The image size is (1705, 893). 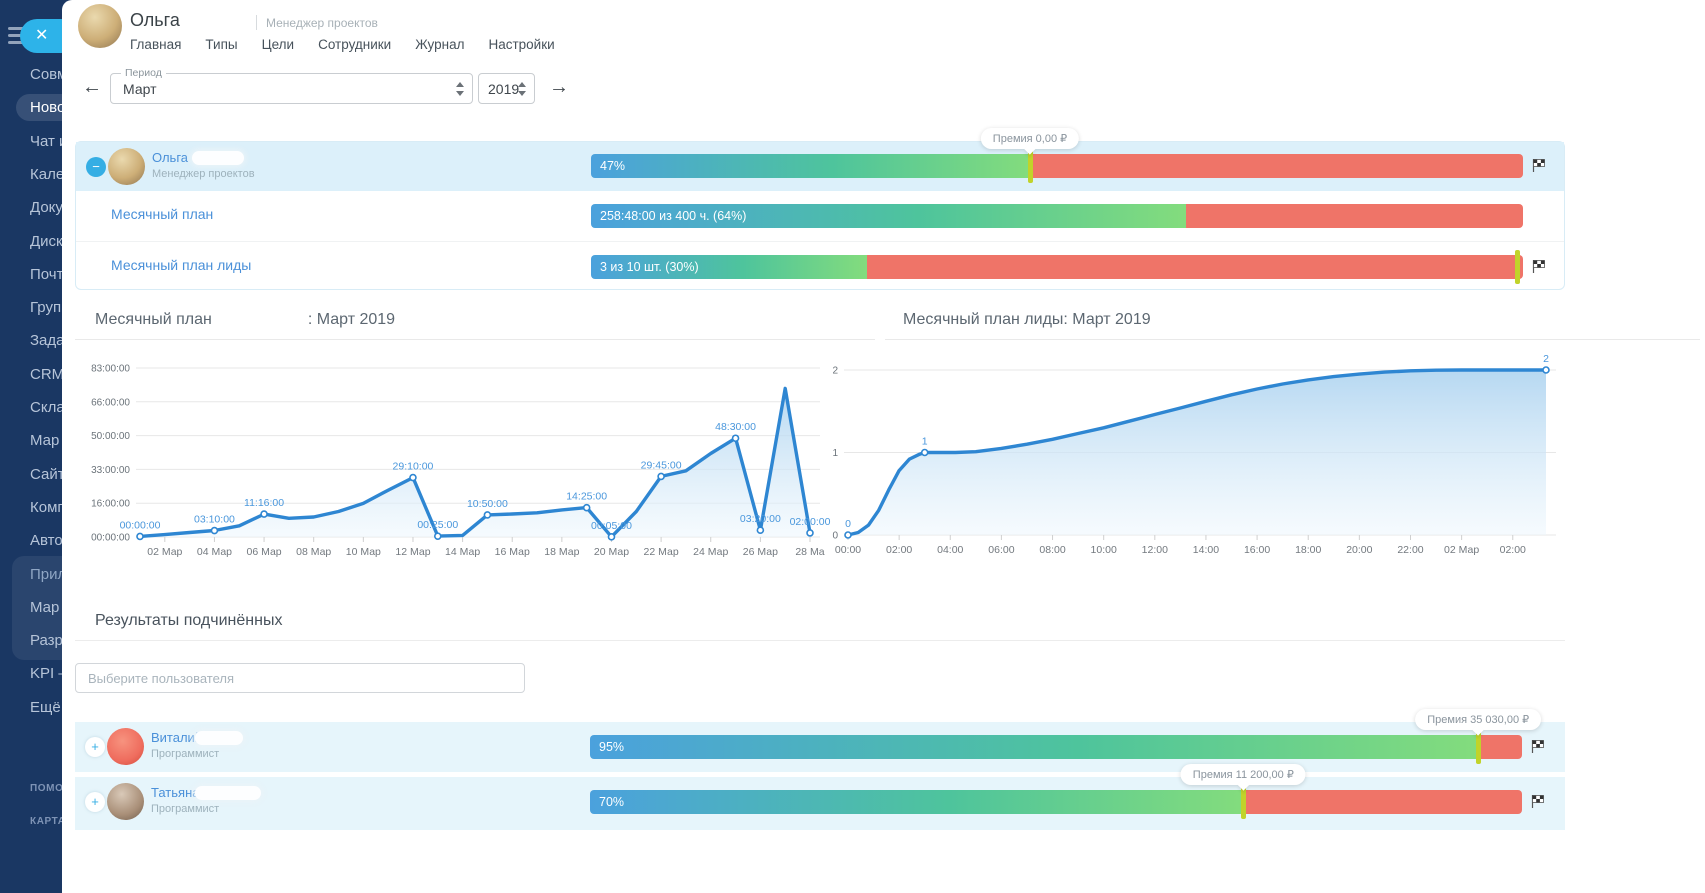 I want to click on unfold-icon, so click(x=522, y=89).